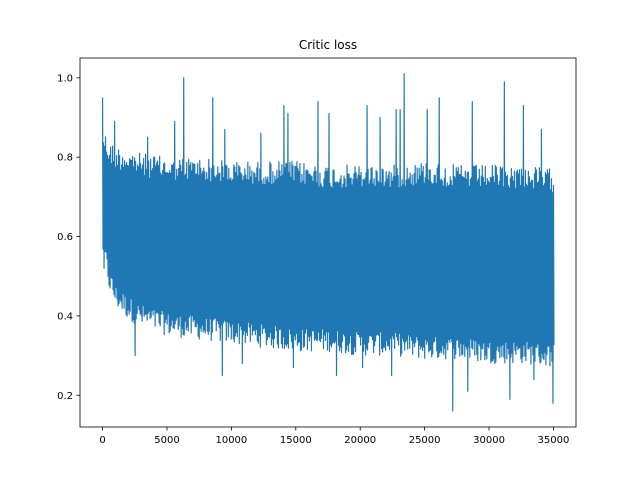  What do you see at coordinates (65, 396) in the screenshot?
I see `y-tick-label: 0.2` at bounding box center [65, 396].